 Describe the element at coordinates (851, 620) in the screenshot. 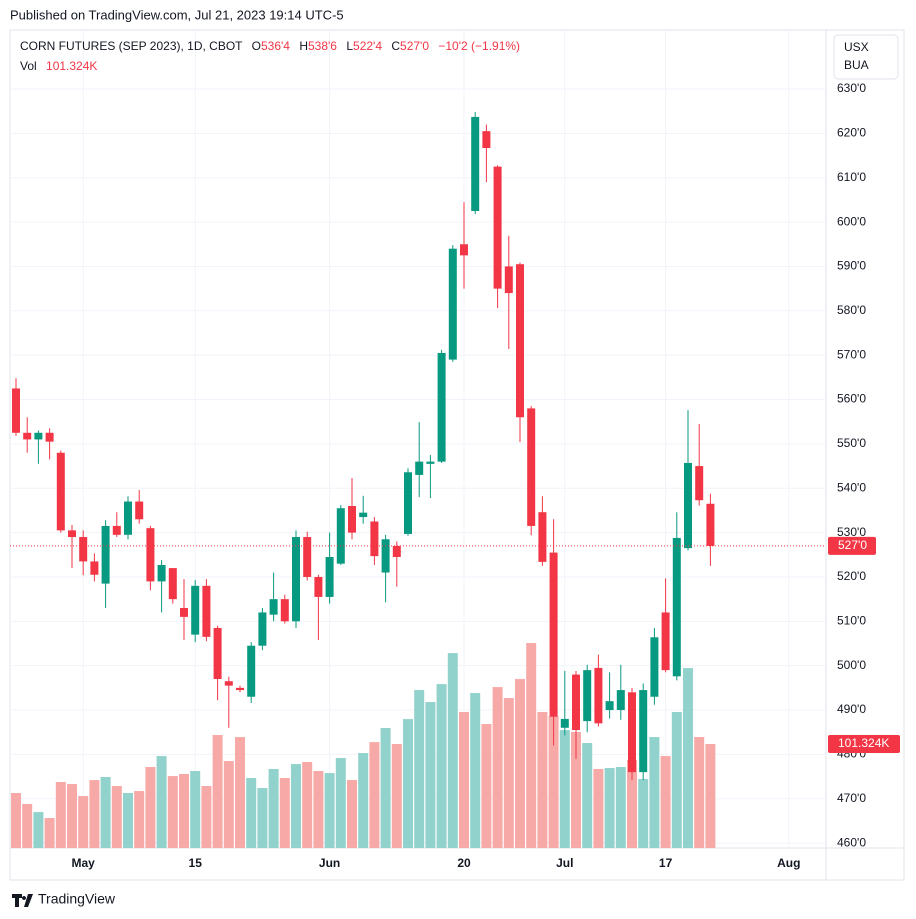

I see `y-tick-label: 510'0` at that location.